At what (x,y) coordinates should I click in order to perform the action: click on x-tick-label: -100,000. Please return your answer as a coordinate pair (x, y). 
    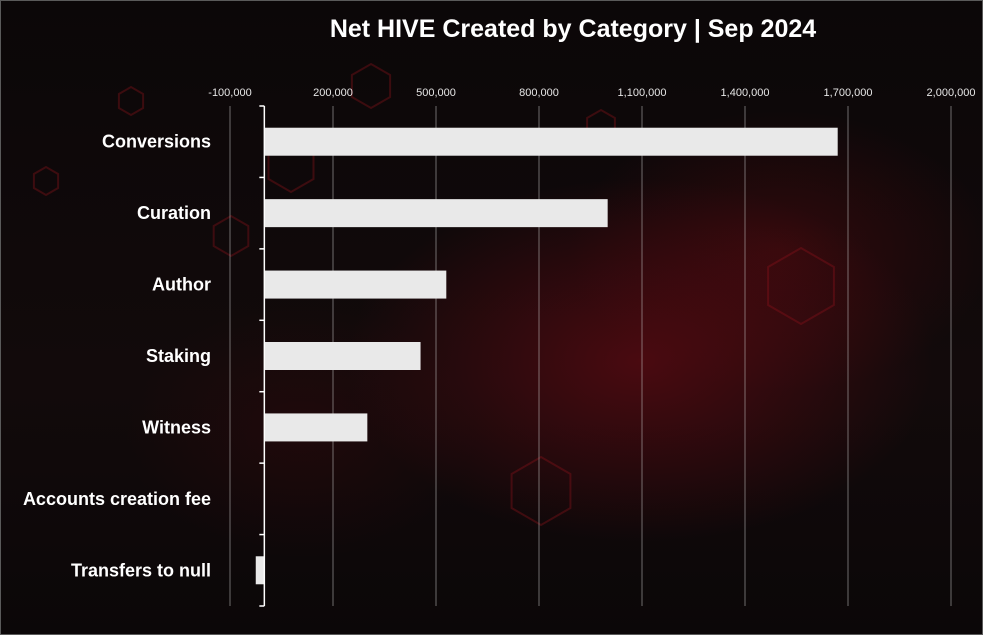
    Looking at the image, I should click on (229, 93).